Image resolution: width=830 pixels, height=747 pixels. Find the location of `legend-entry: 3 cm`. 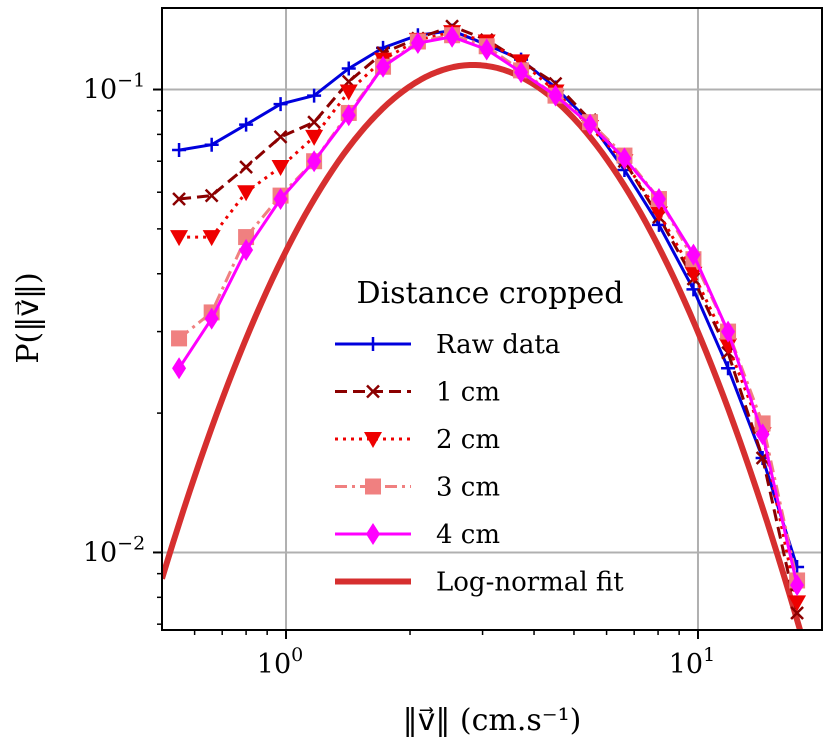

legend-entry: 3 cm is located at coordinates (417, 488).